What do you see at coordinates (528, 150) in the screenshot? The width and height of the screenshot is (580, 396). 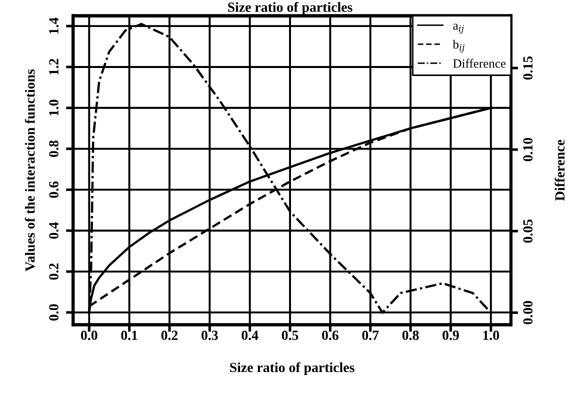 I see `y2-tick-label: 0.10` at bounding box center [528, 150].